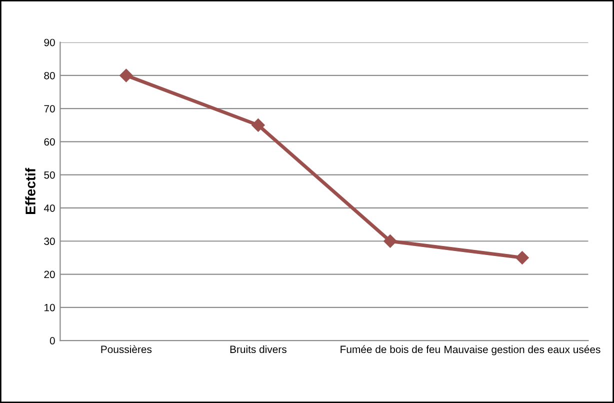  What do you see at coordinates (49, 142) in the screenshot?
I see `y-tick-label: 60` at bounding box center [49, 142].